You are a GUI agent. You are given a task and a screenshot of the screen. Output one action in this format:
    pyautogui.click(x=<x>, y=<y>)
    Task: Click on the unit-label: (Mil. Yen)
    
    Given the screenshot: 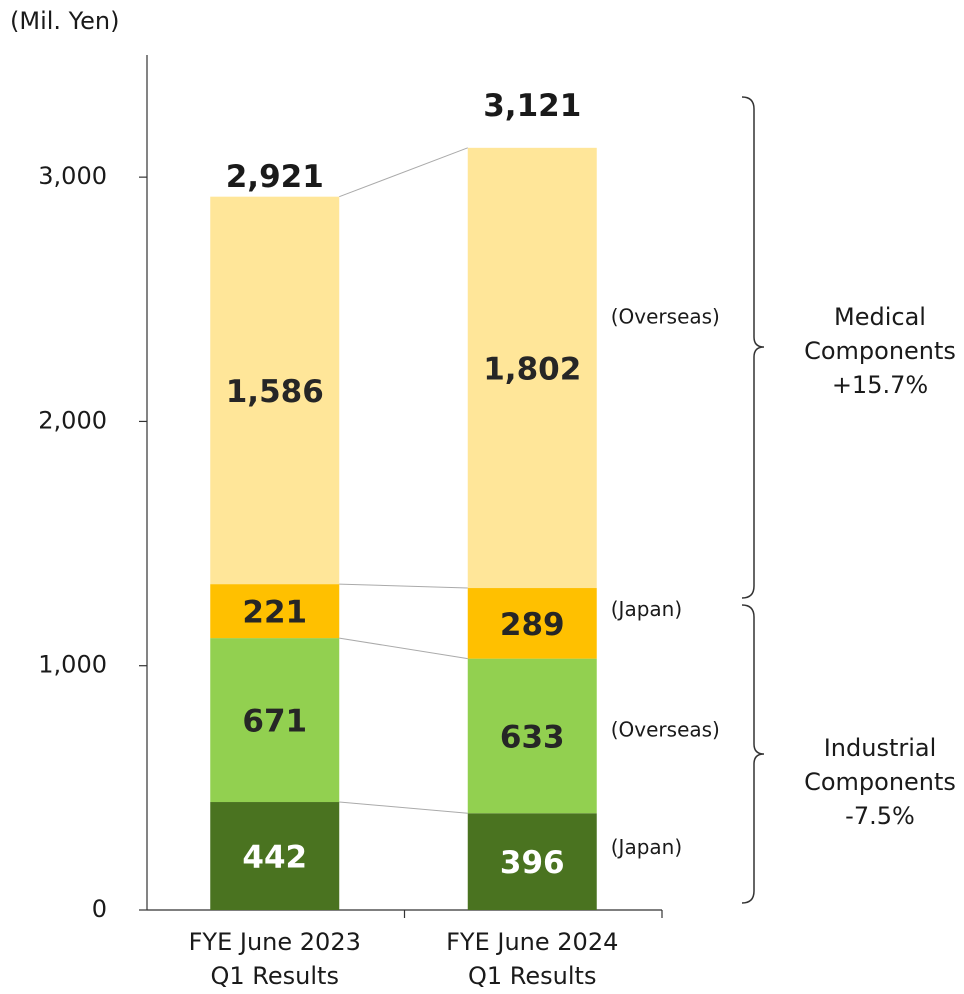 What is the action you would take?
    pyautogui.click(x=64, y=21)
    